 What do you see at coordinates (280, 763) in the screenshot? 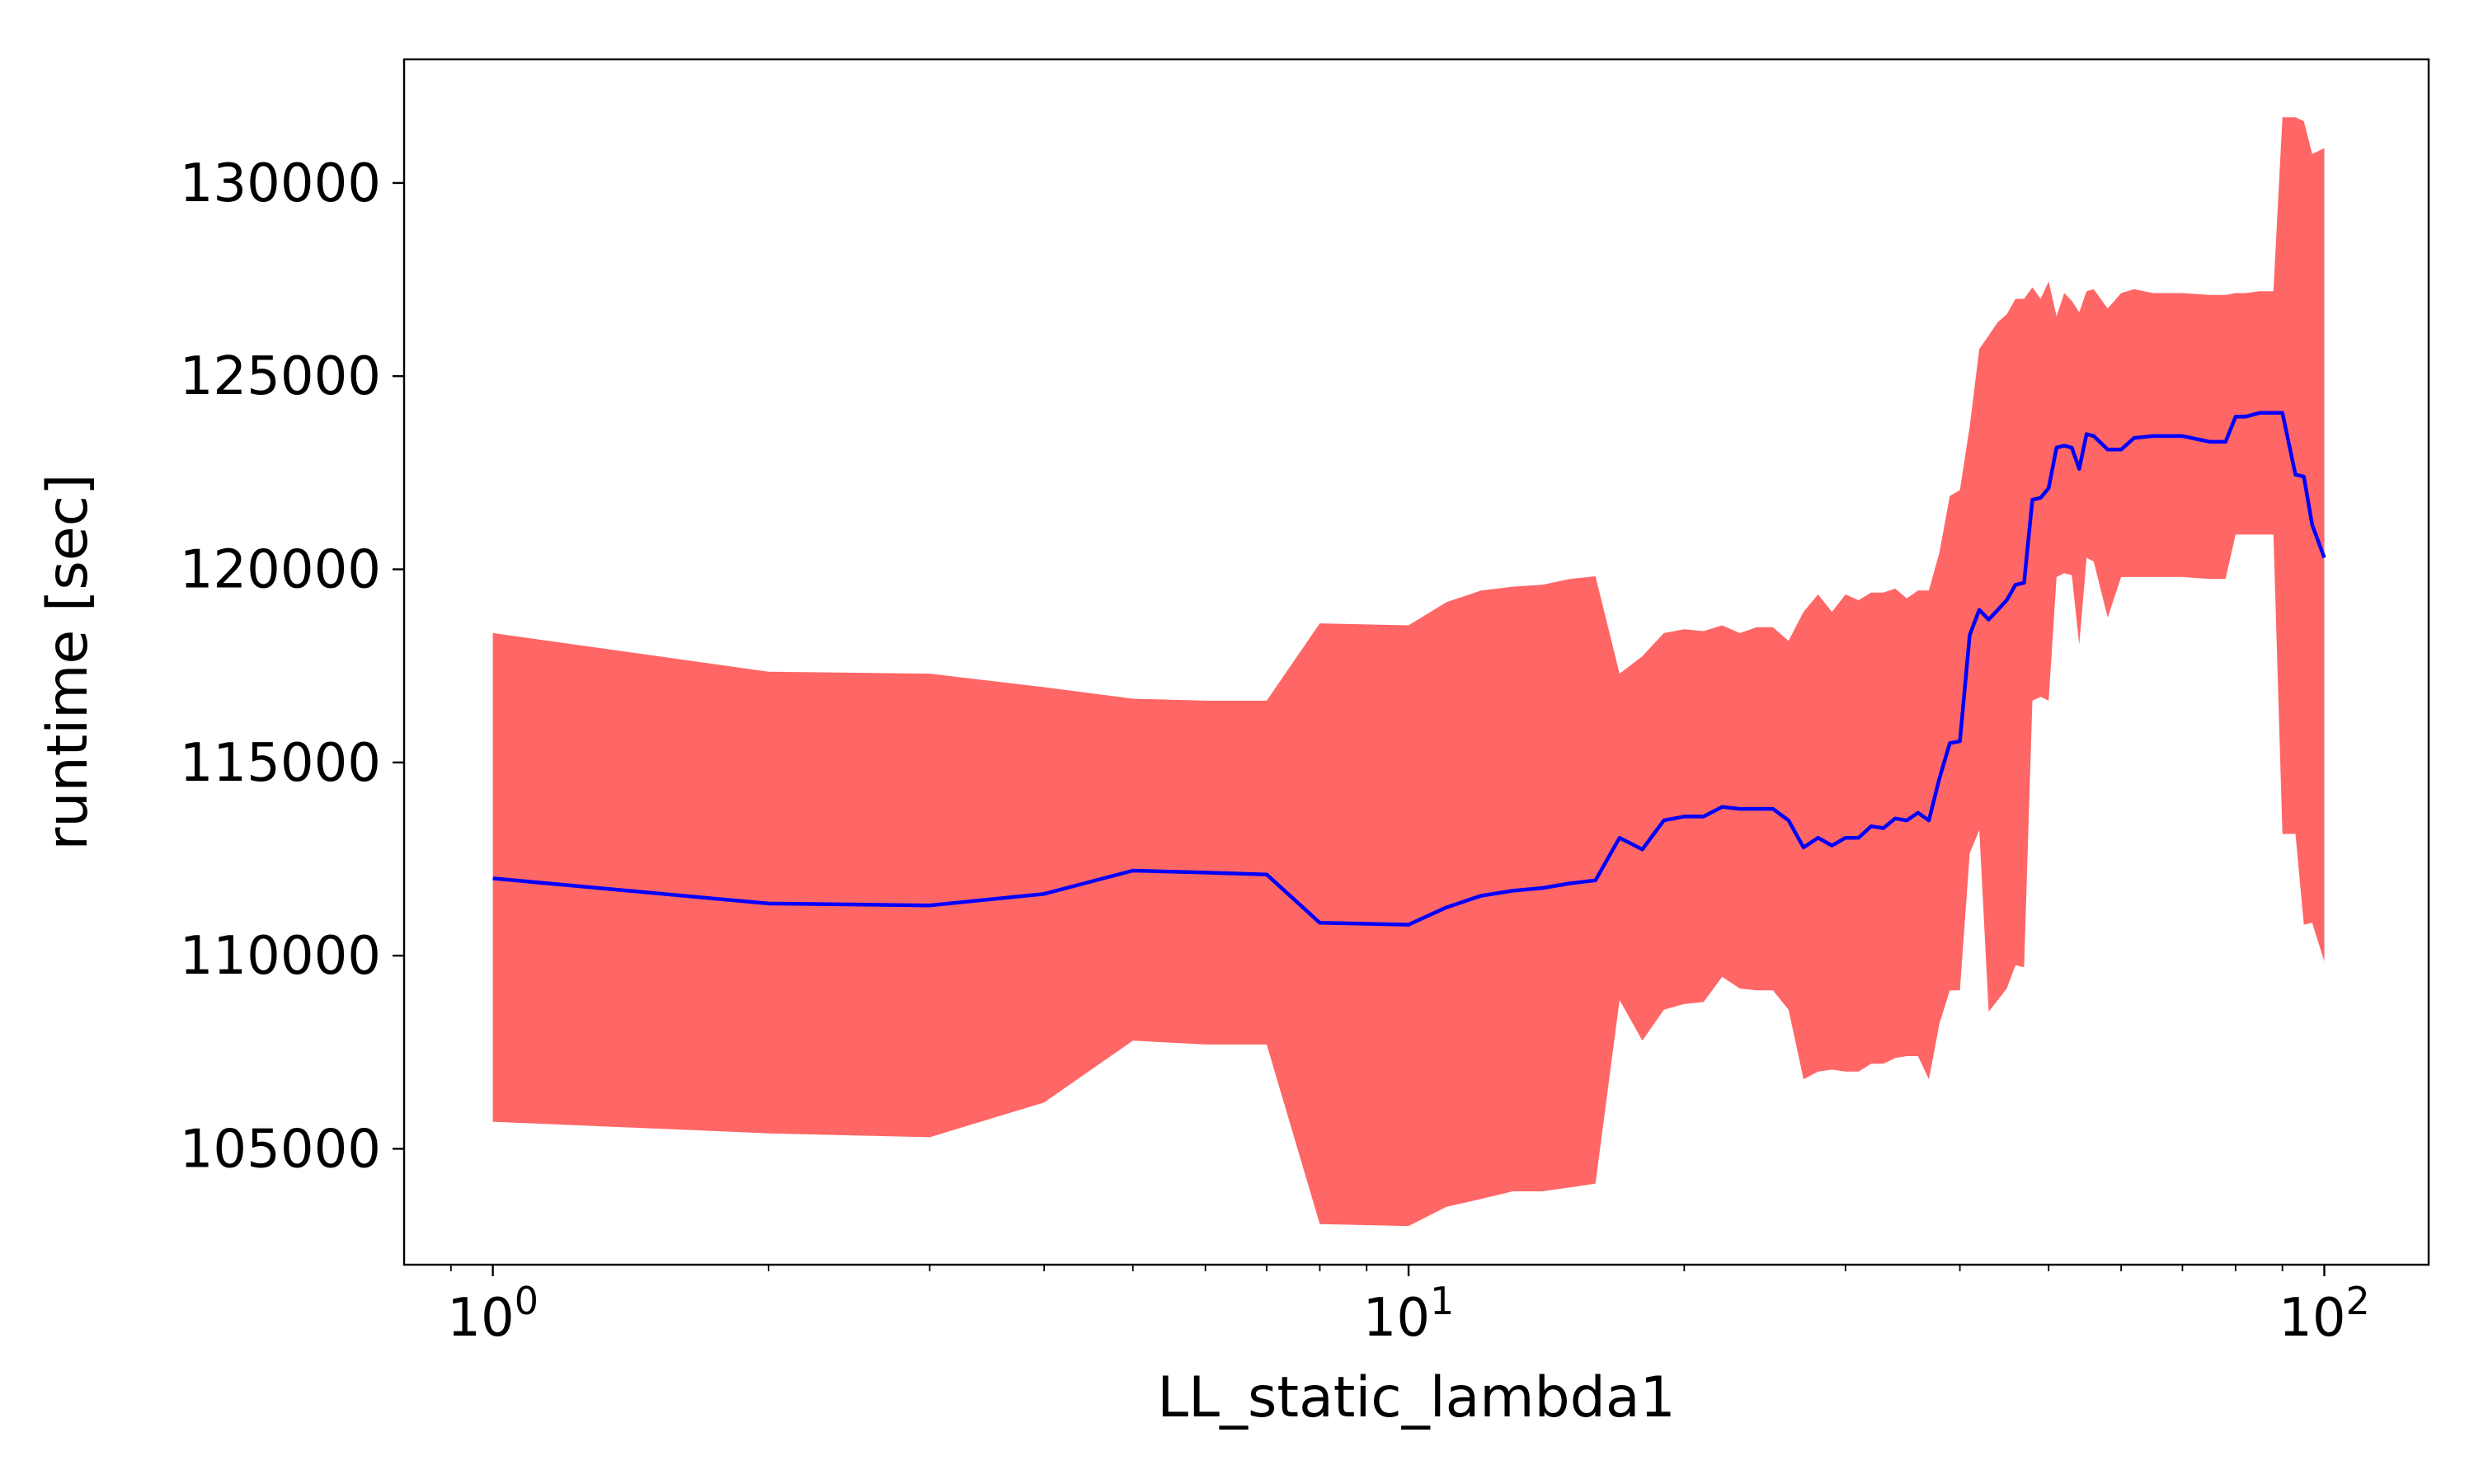
I see `y-tick-label: 115000` at bounding box center [280, 763].